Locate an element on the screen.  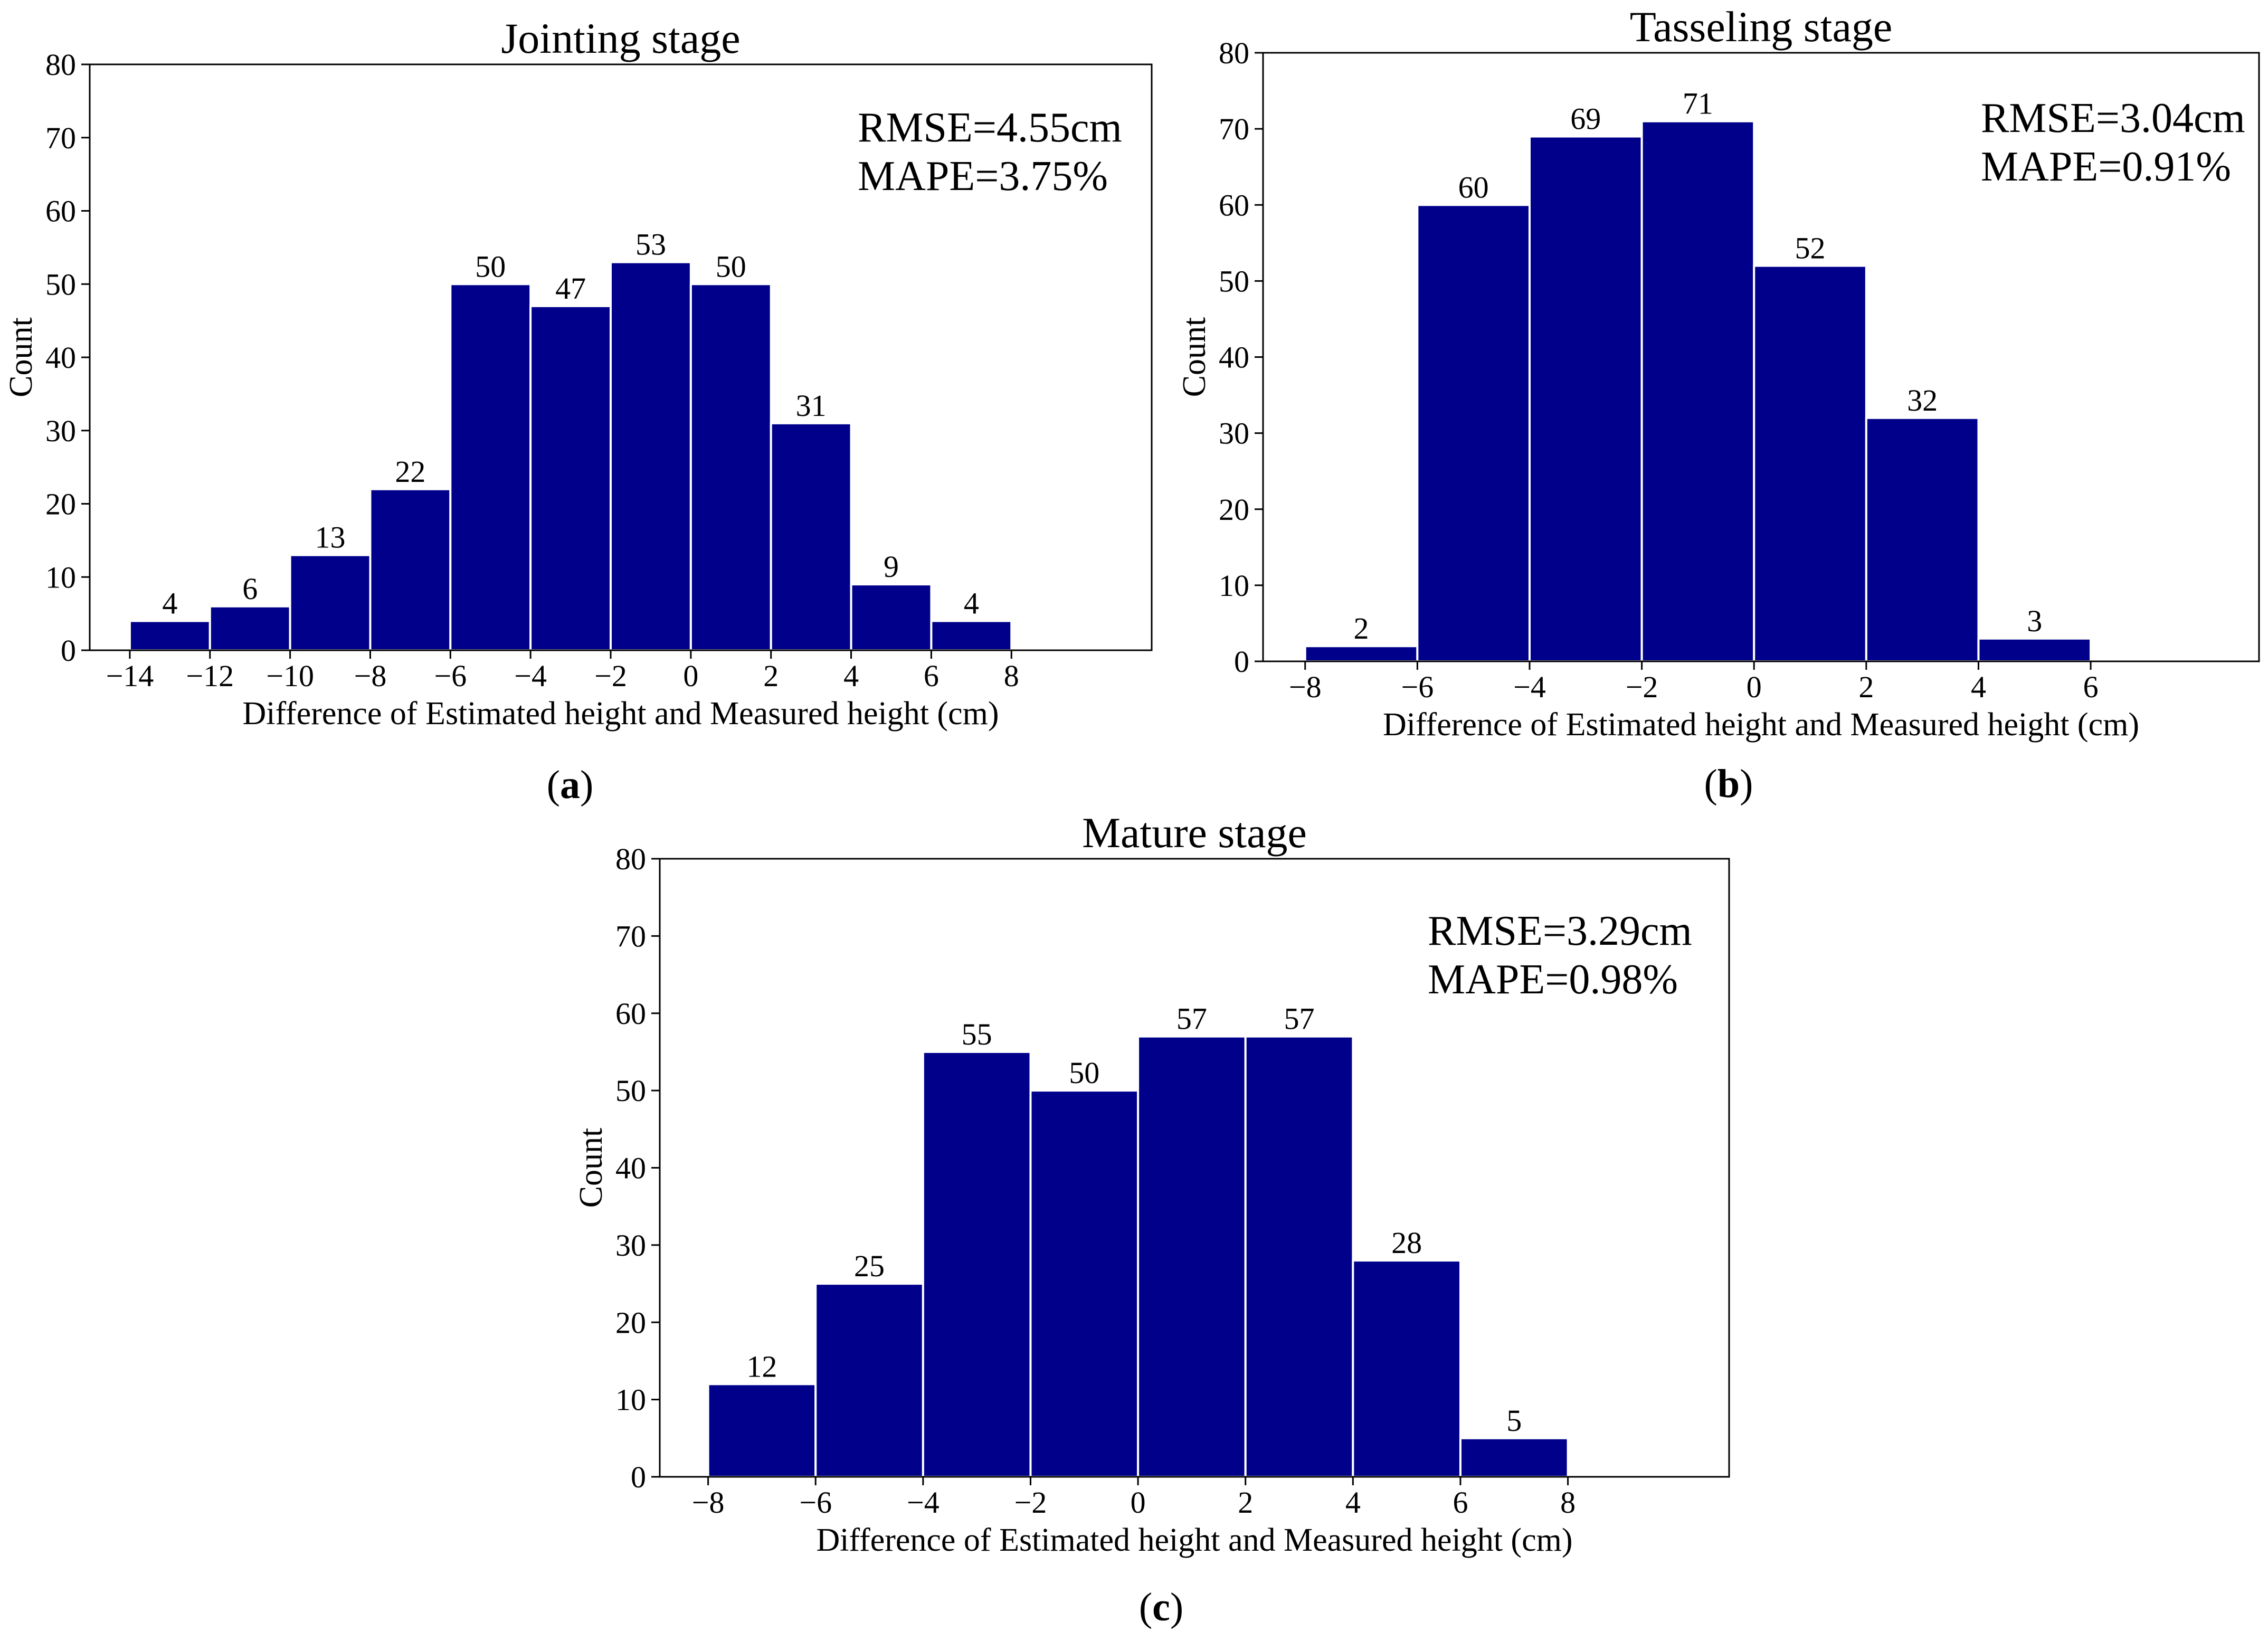
x-tick-label: −14 is located at coordinates (130, 676).